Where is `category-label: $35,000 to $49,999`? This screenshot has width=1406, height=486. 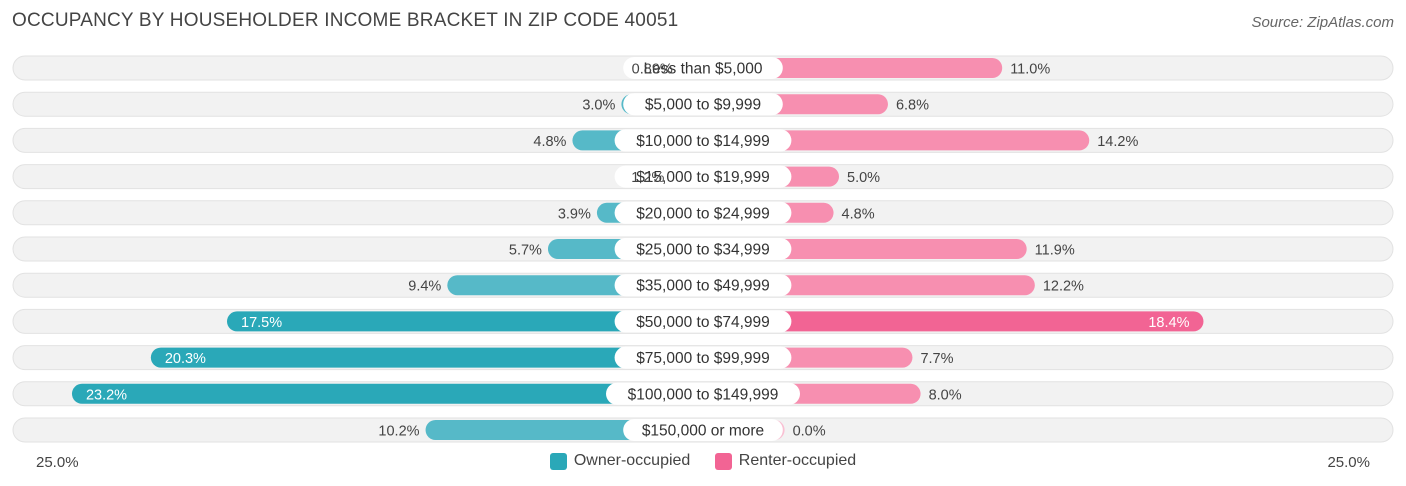
category-label: $35,000 to $49,999 is located at coordinates (703, 286).